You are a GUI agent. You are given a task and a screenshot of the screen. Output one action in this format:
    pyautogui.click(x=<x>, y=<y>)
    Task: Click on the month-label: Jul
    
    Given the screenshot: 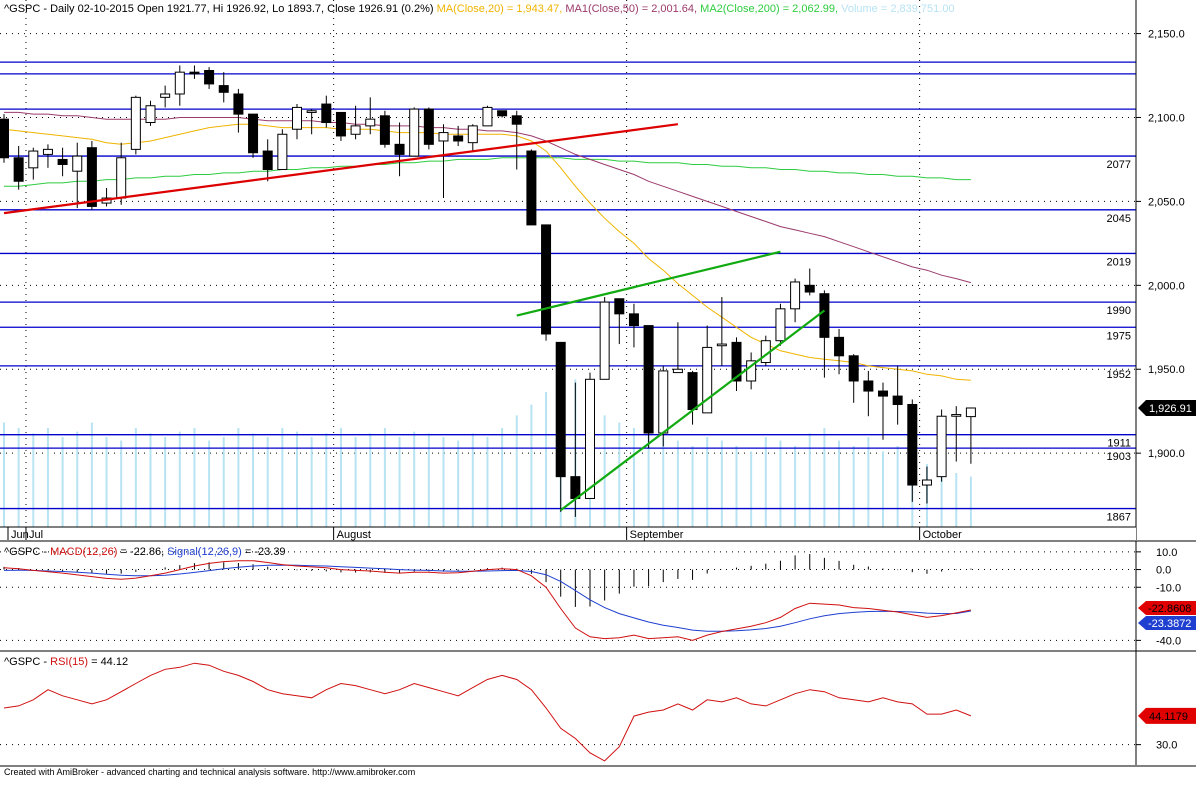 What is the action you would take?
    pyautogui.click(x=36, y=535)
    